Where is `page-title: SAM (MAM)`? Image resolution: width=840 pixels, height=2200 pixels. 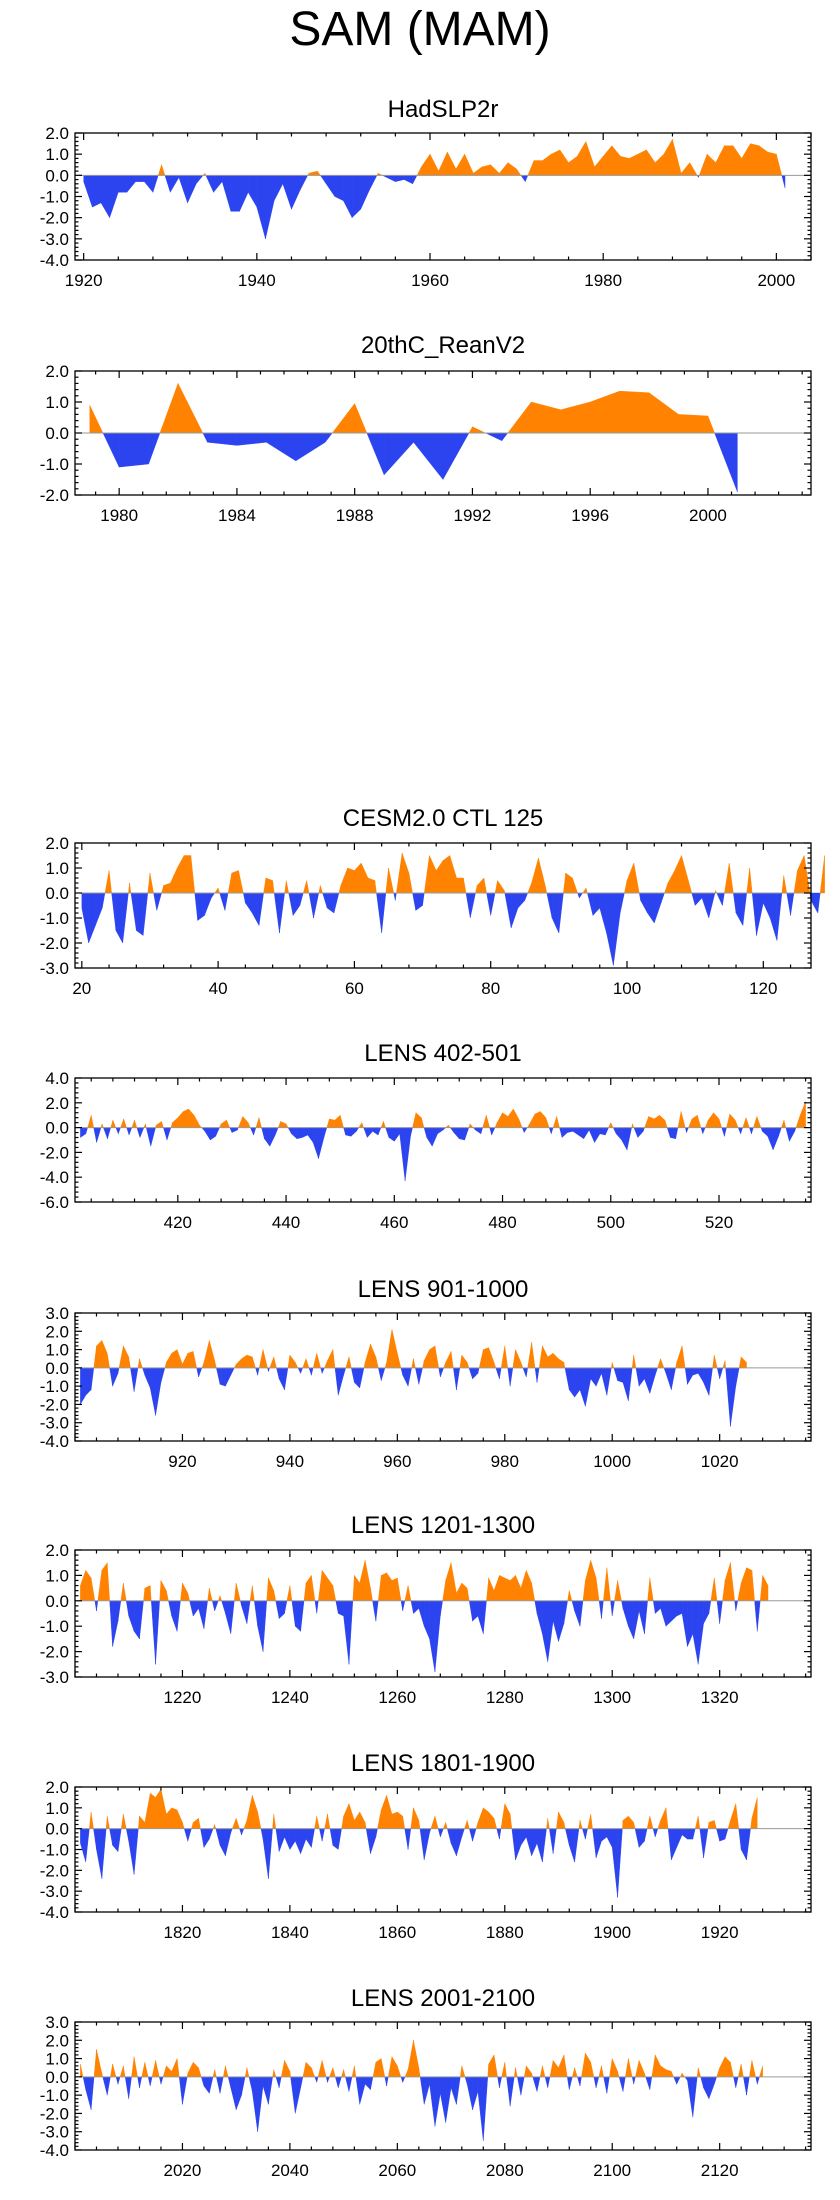 page-title: SAM (MAM) is located at coordinates (420, 29).